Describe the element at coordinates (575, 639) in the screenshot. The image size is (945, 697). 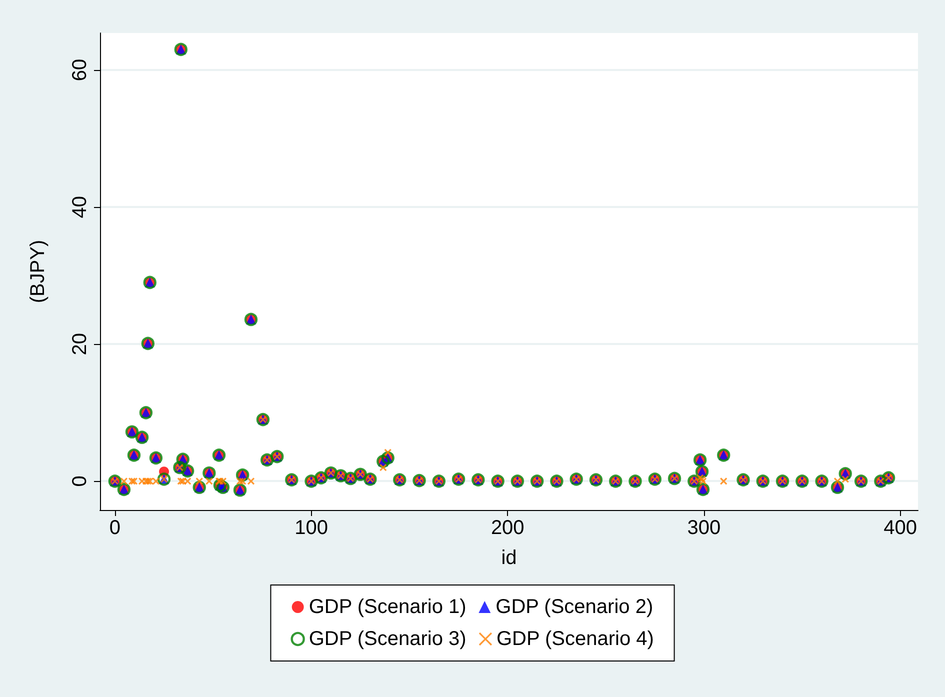
I see `legend-label: GDP (Scenario 4)` at that location.